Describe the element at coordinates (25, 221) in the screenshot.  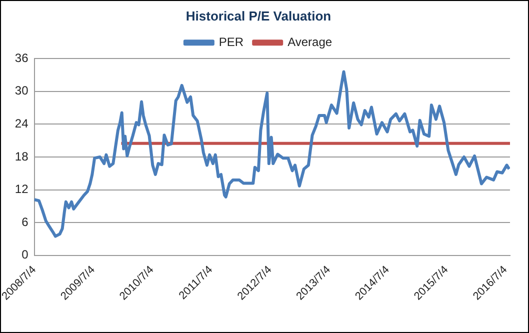
I see `y-tick-label: 6` at that location.